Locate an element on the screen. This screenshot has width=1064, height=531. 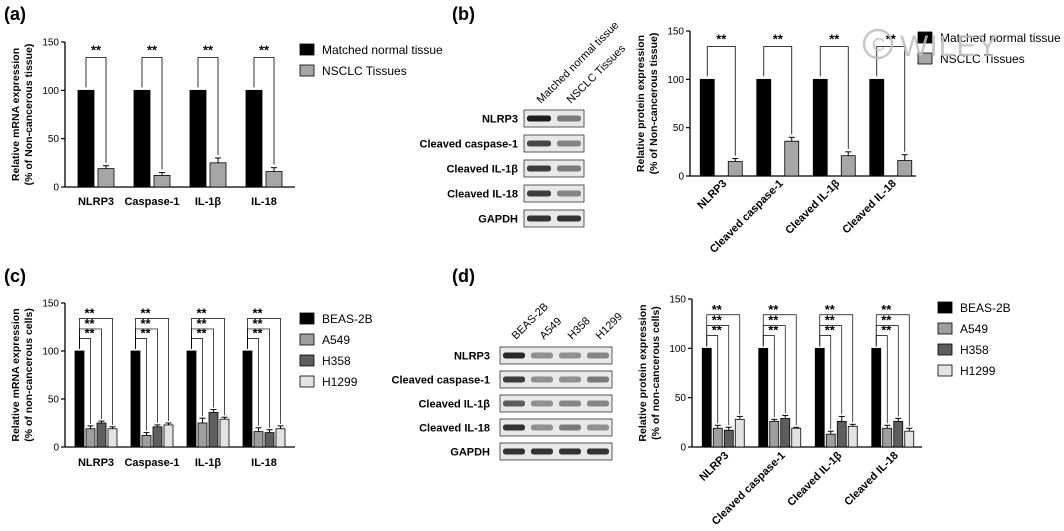
blot-row-label: NLRP3 is located at coordinates (500, 120).